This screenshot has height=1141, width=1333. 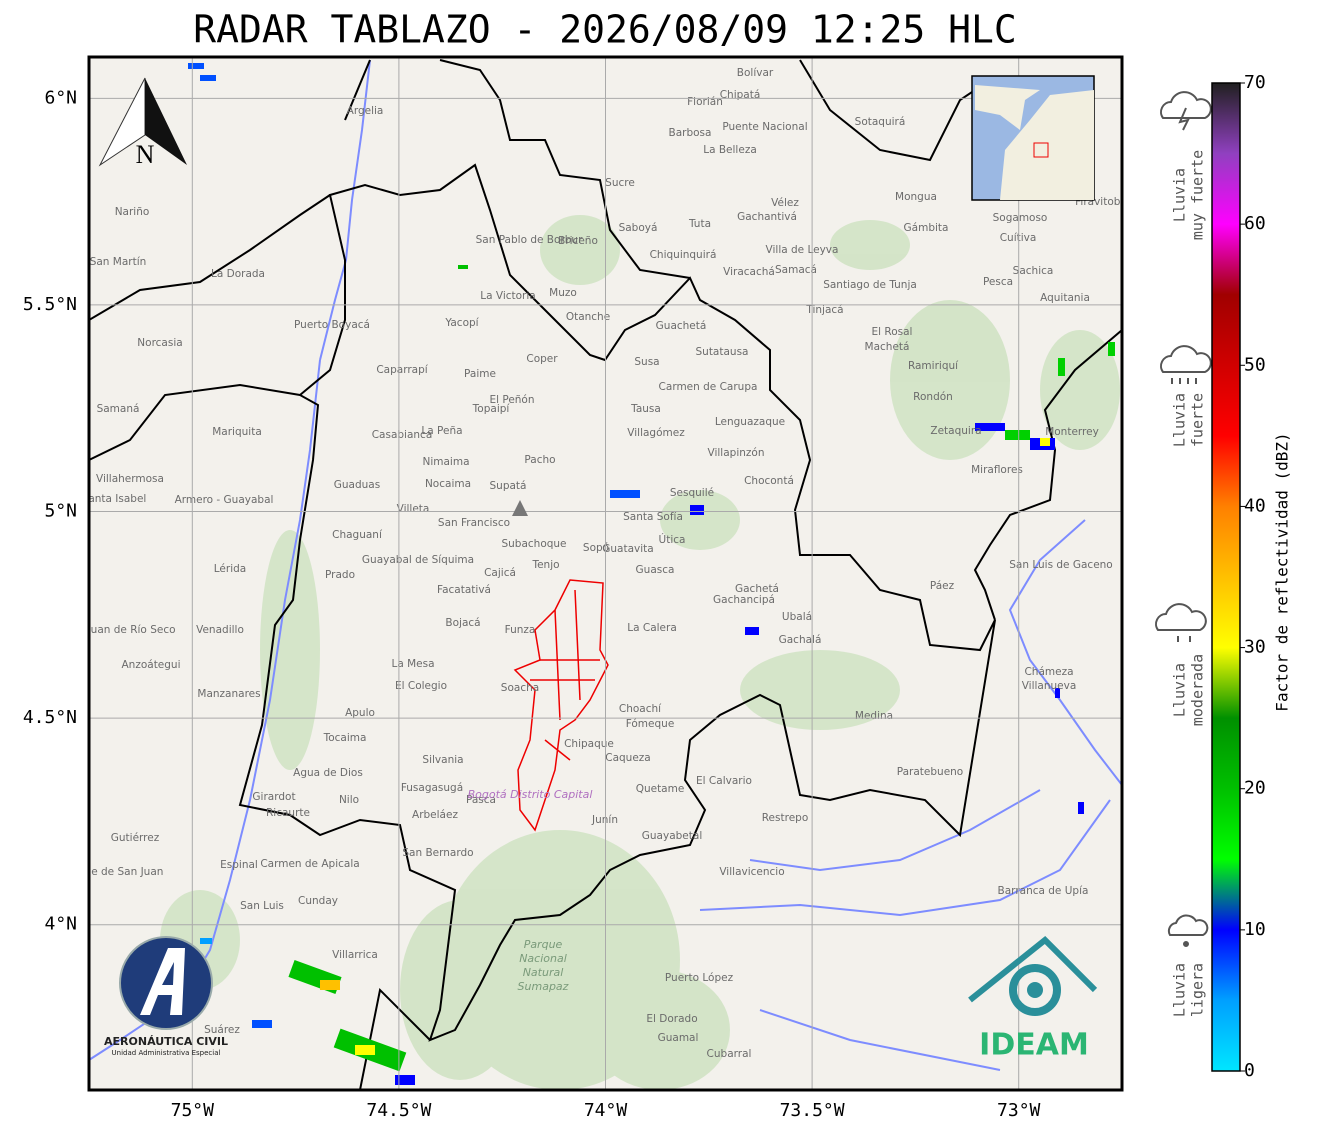 What do you see at coordinates (749, 272) in the screenshot?
I see `place-label: Viracachá` at bounding box center [749, 272].